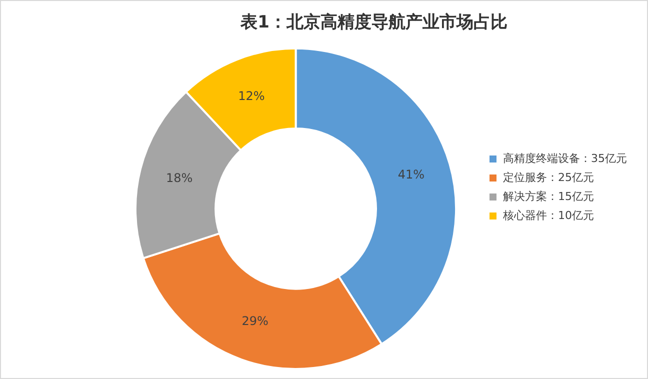  What do you see at coordinates (374, 22) in the screenshot?
I see `chart-title: 表1：北京高精度导航产业市场占比` at bounding box center [374, 22].